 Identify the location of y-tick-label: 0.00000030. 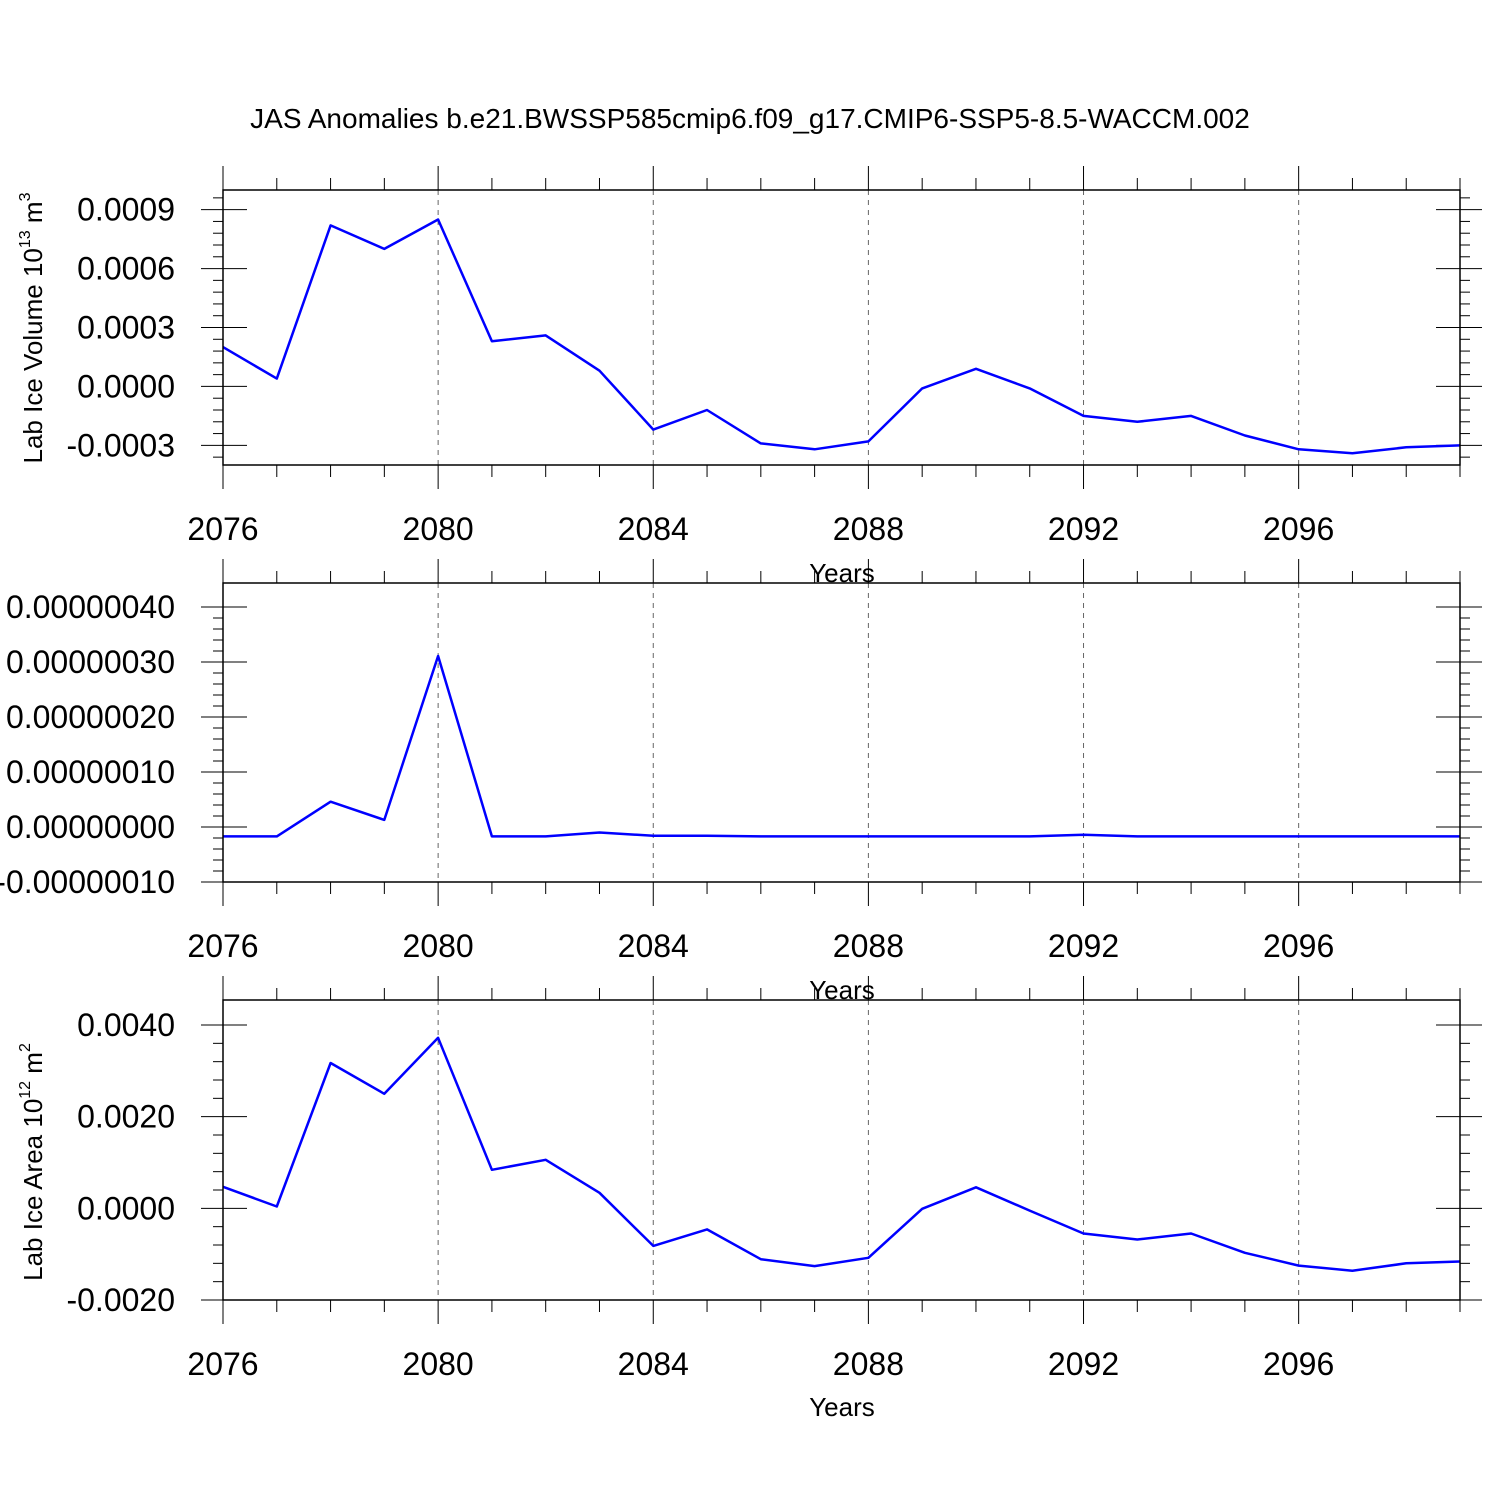
(90, 662).